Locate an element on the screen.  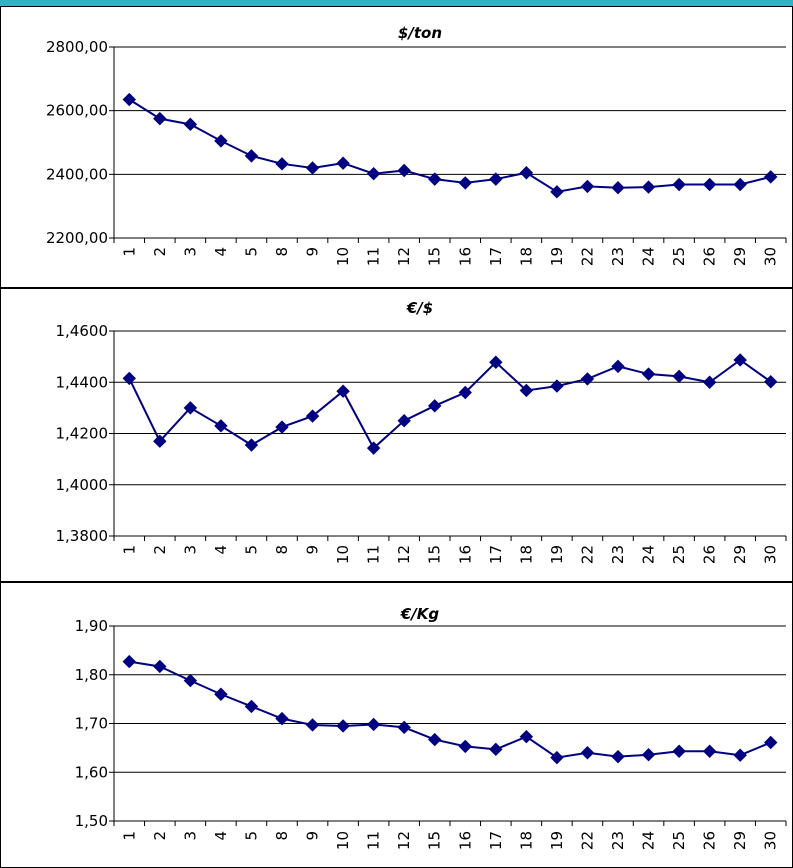
x-tick-label: 11 is located at coordinates (374, 256).